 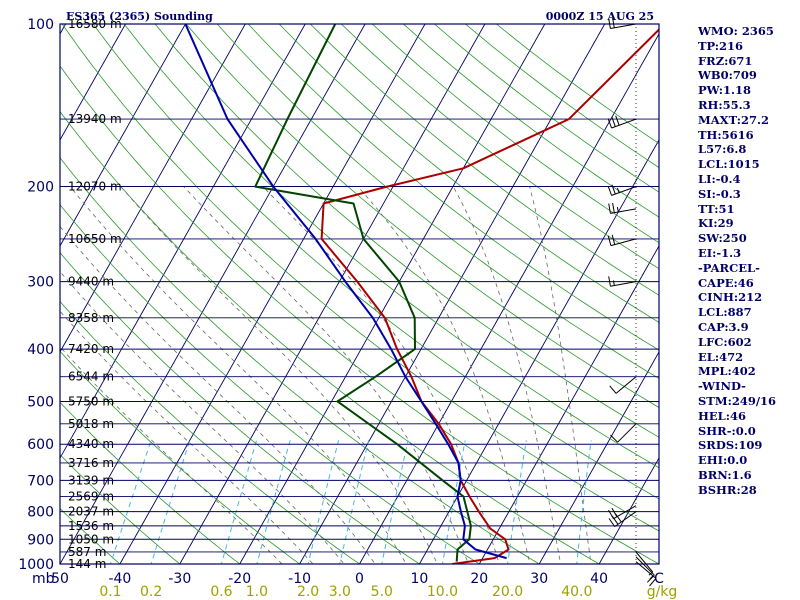 What do you see at coordinates (91, 401) in the screenshot?
I see `height-label: 5750 m` at bounding box center [91, 401].